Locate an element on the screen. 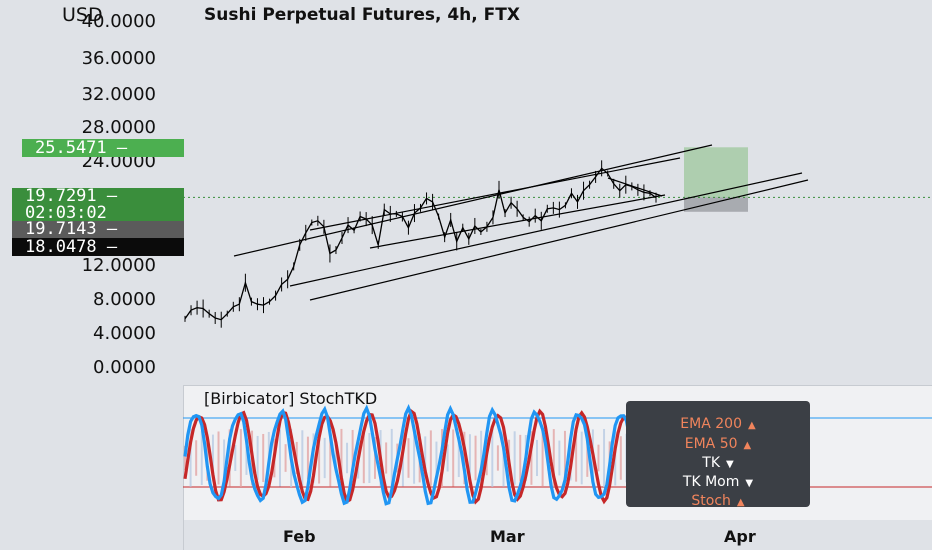 The height and width of the screenshot is (550, 932). x-tick-label: Apr is located at coordinates (740, 536).